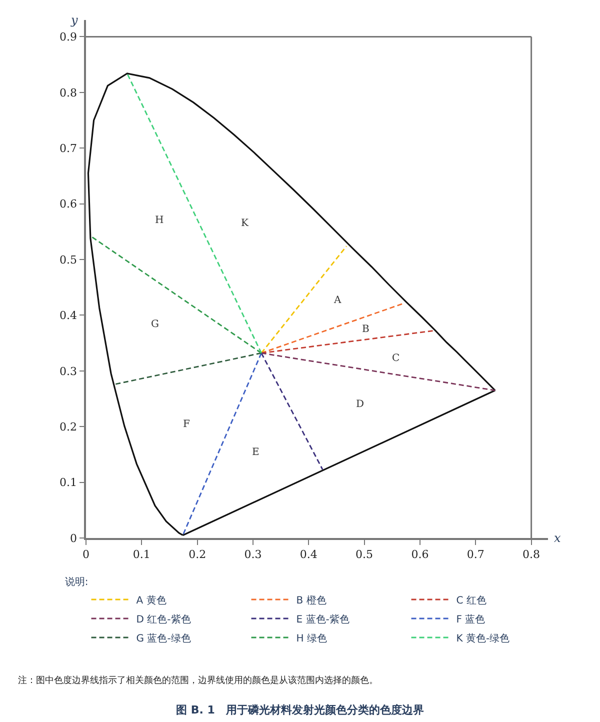  What do you see at coordinates (311, 638) in the screenshot?
I see `legend-label: H 绿色` at bounding box center [311, 638].